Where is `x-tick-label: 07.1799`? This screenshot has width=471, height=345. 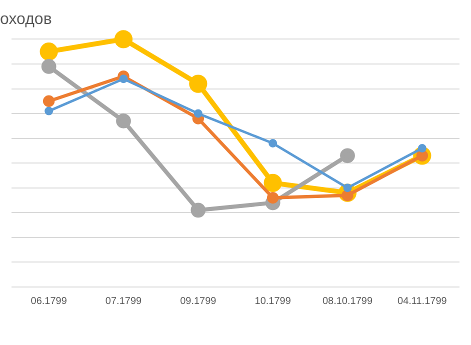 x-tick-label: 07.1799 is located at coordinates (123, 301).